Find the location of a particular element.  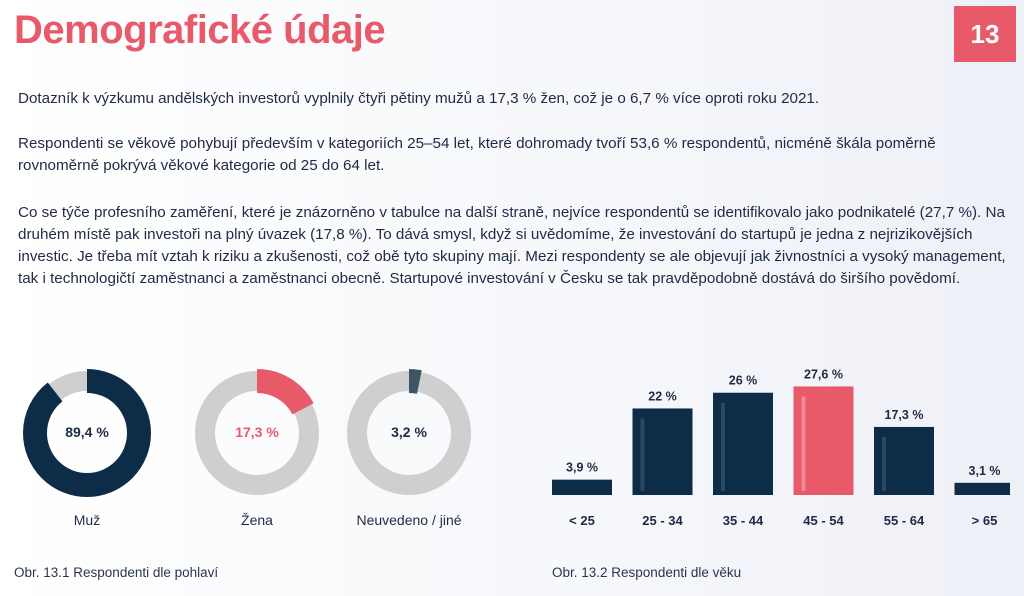

page-number-badge: 13 is located at coordinates (985, 34).